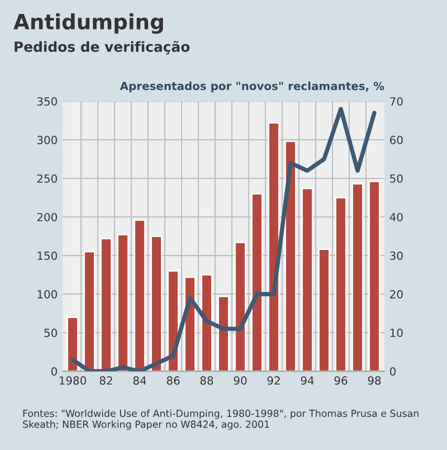 The width and height of the screenshot is (447, 450). Describe the element at coordinates (396, 333) in the screenshot. I see `y2-tick-label: 10` at that location.